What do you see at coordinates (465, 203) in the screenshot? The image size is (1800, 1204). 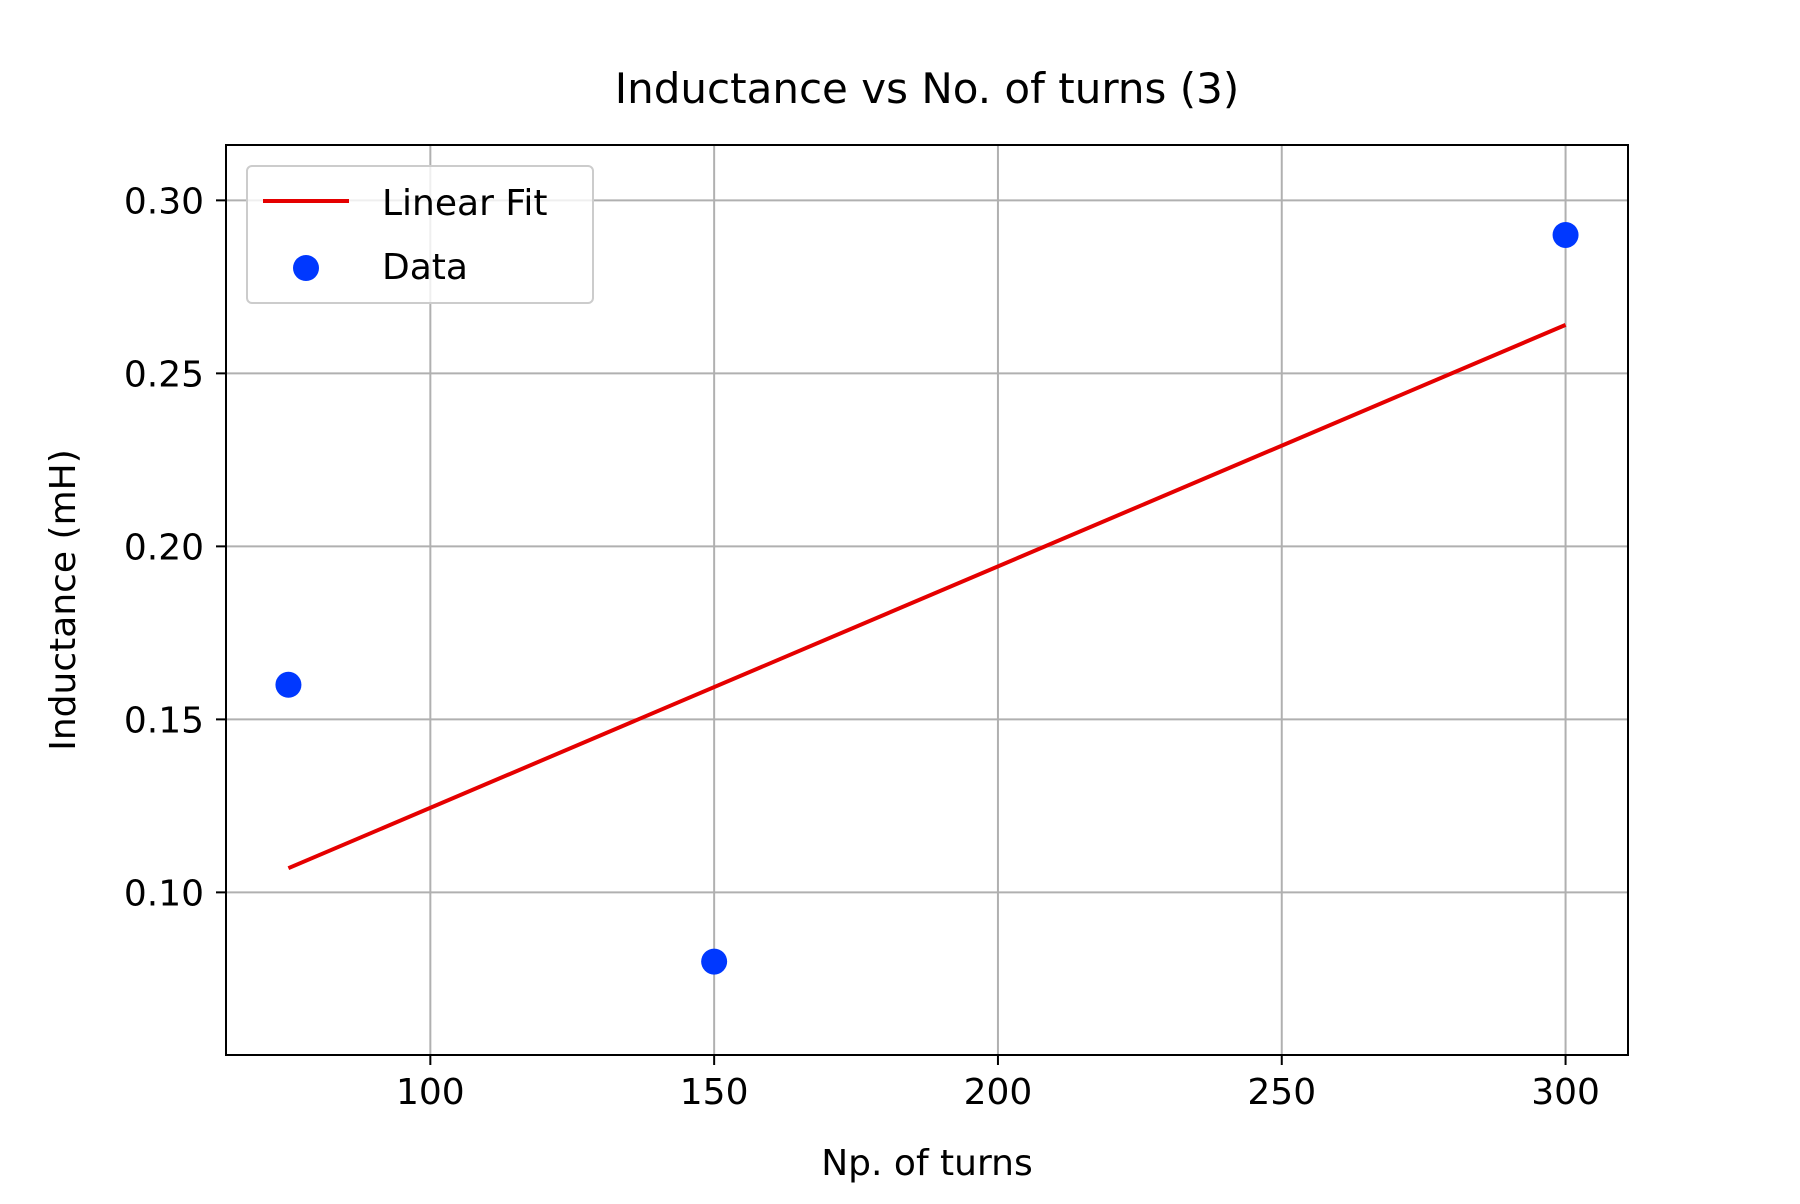 I see `legend-linear-fit-label: Linear Fit` at bounding box center [465, 203].